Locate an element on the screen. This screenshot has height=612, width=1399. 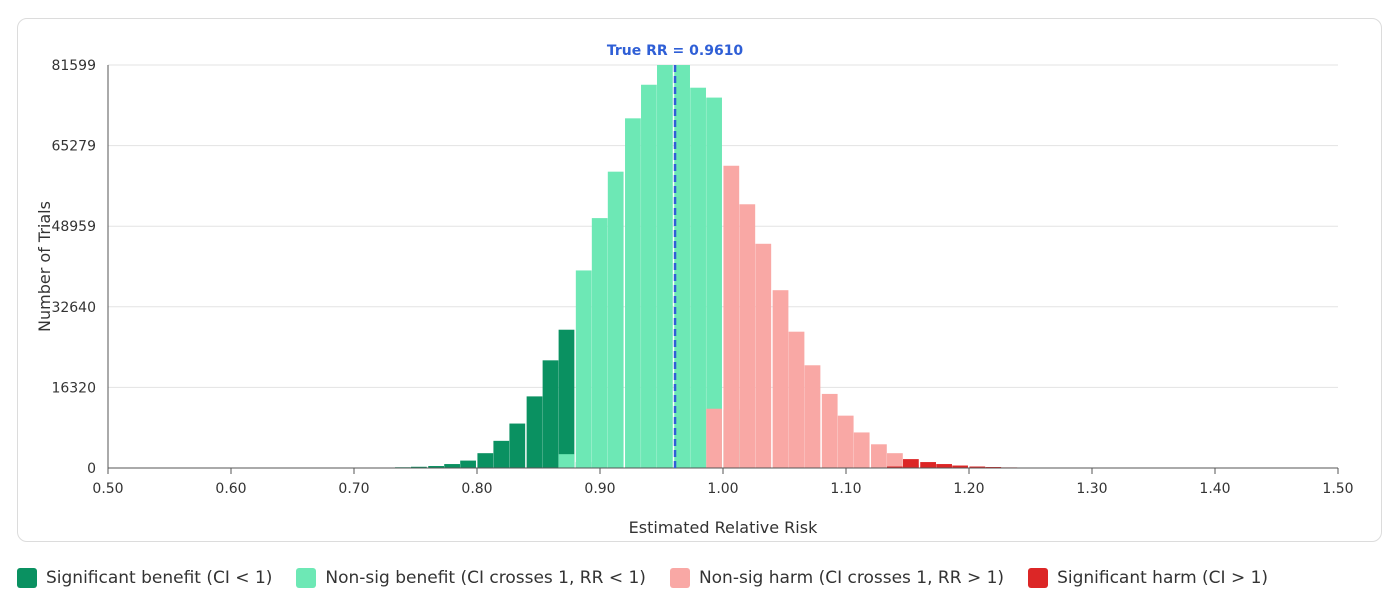
y-tick-label: 81599 is located at coordinates (73, 66).